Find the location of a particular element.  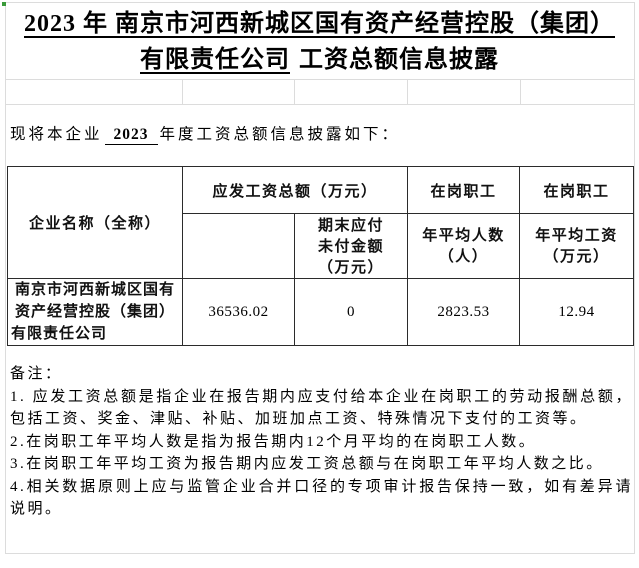

page-title-rest: 工资总额信息披露 is located at coordinates (399, 60).